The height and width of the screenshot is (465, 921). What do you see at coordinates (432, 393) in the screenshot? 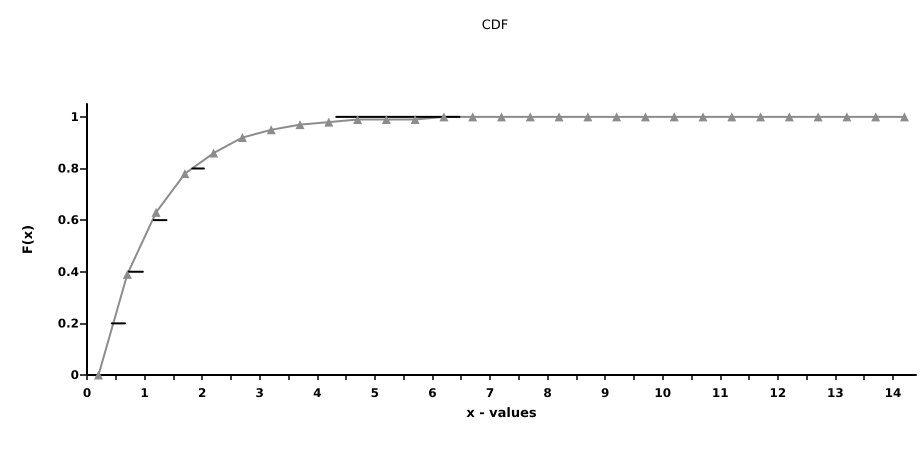
I see `x-tick-label: 6` at bounding box center [432, 393].